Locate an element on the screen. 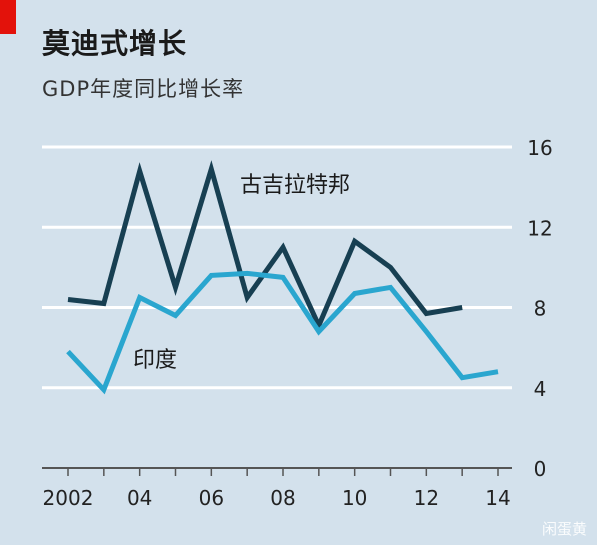 The width and height of the screenshot is (597, 545). series-label-1: 印度 is located at coordinates (155, 360).